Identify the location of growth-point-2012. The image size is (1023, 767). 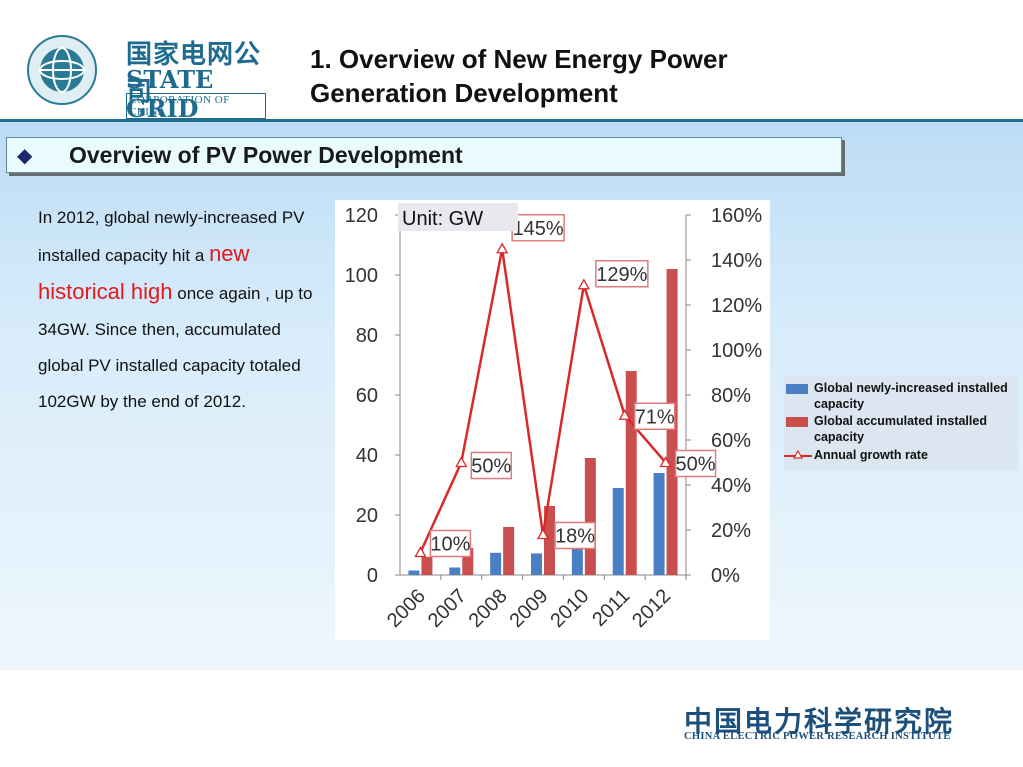
(665, 462).